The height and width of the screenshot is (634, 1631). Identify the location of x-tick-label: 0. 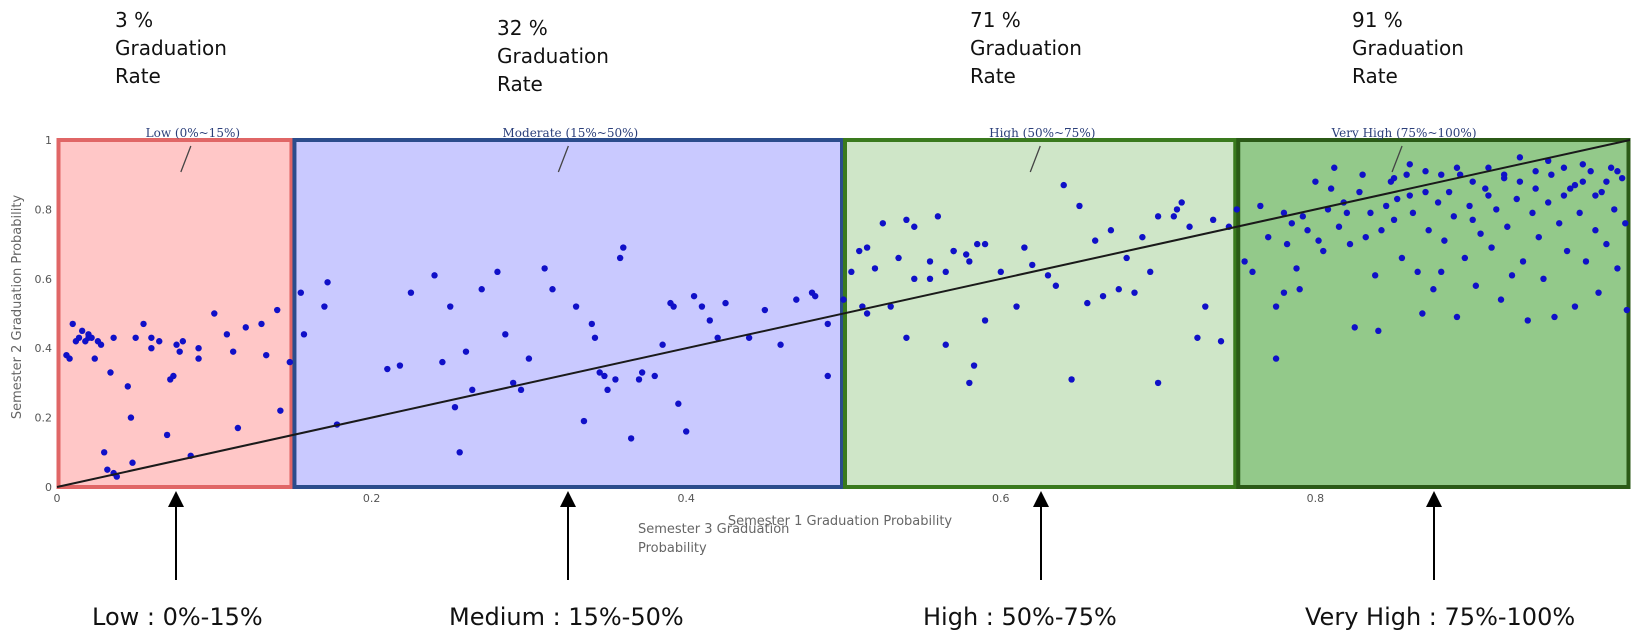
(57, 498).